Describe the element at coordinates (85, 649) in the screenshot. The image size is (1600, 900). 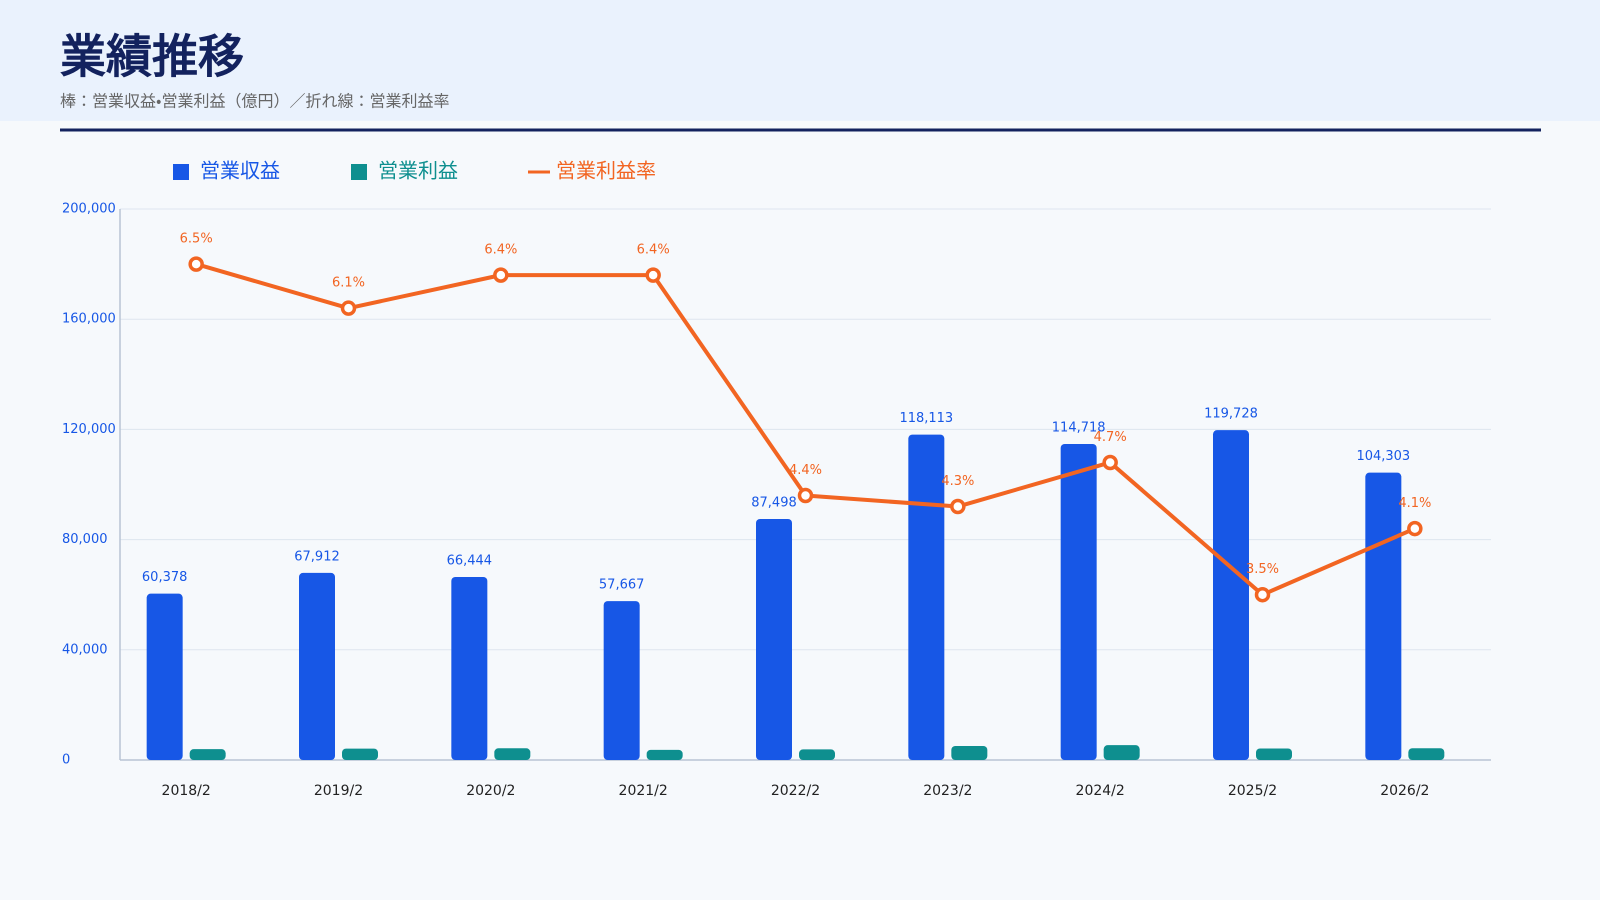
I see `y-tick-label: 40,000` at that location.